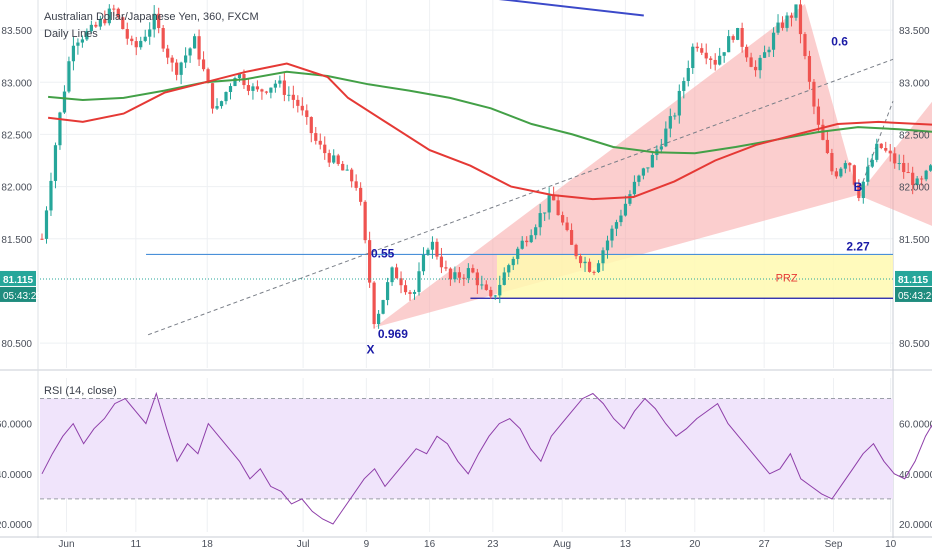 This screenshot has height=550, width=932. What do you see at coordinates (371, 349) in the screenshot?
I see `label-point-x: X` at bounding box center [371, 349].